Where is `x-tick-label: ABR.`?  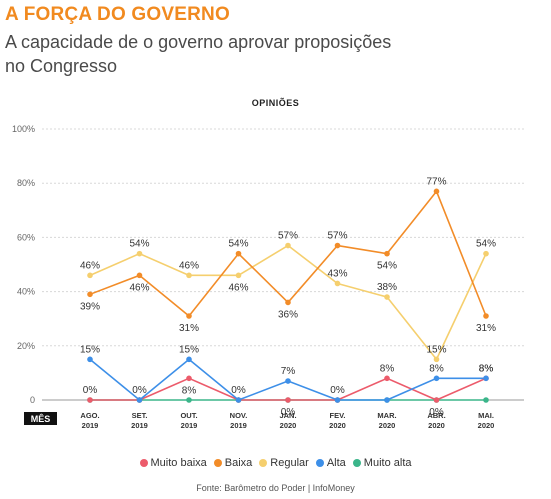
x-tick-label: ABR. is located at coordinates (436, 415).